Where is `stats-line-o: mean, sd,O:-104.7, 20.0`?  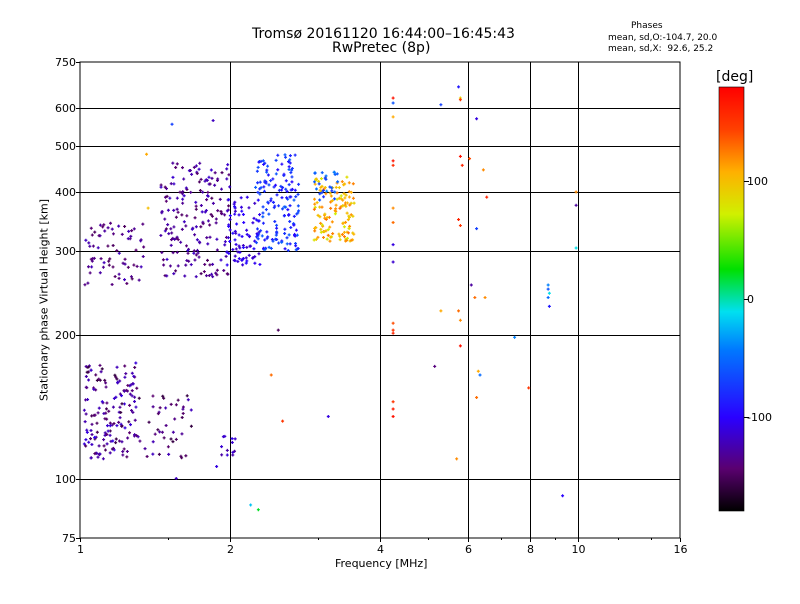
stats-line-o: mean, sd,O:-104.7, 20.0 is located at coordinates (663, 38).